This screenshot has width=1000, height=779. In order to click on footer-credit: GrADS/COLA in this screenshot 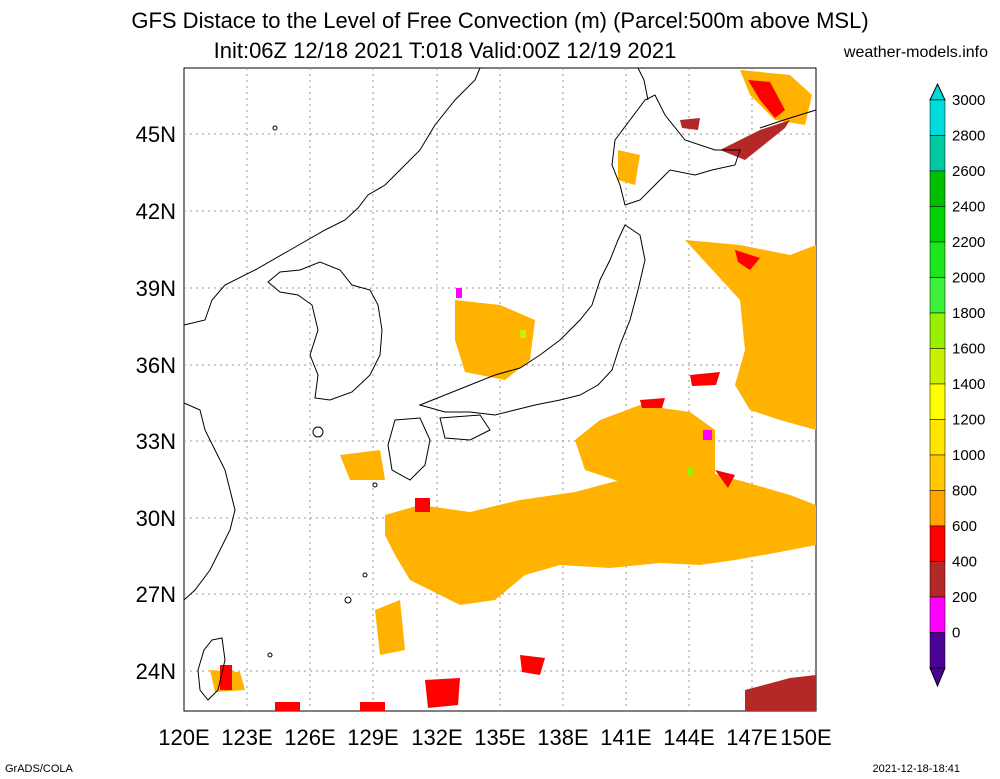, I will do `click(39, 769)`.